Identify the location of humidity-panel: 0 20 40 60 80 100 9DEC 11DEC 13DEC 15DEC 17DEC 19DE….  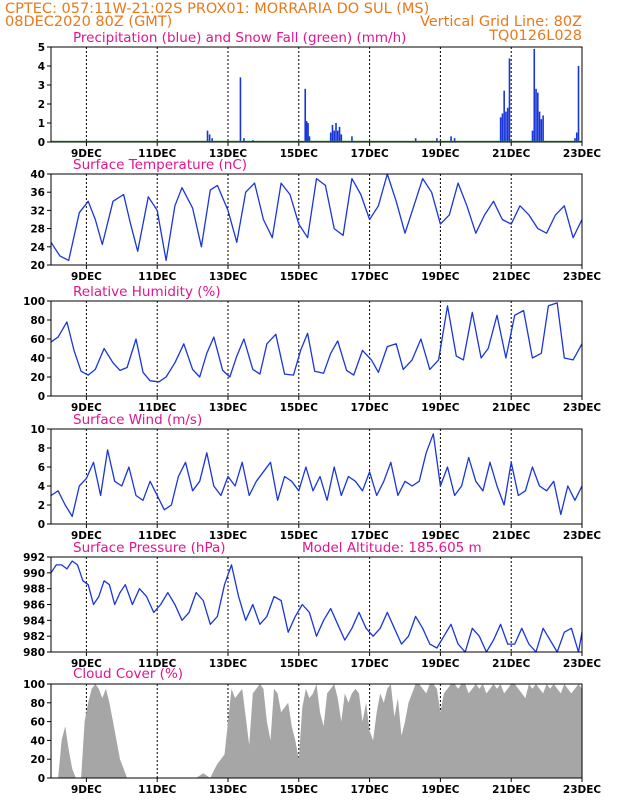
(312, 355).